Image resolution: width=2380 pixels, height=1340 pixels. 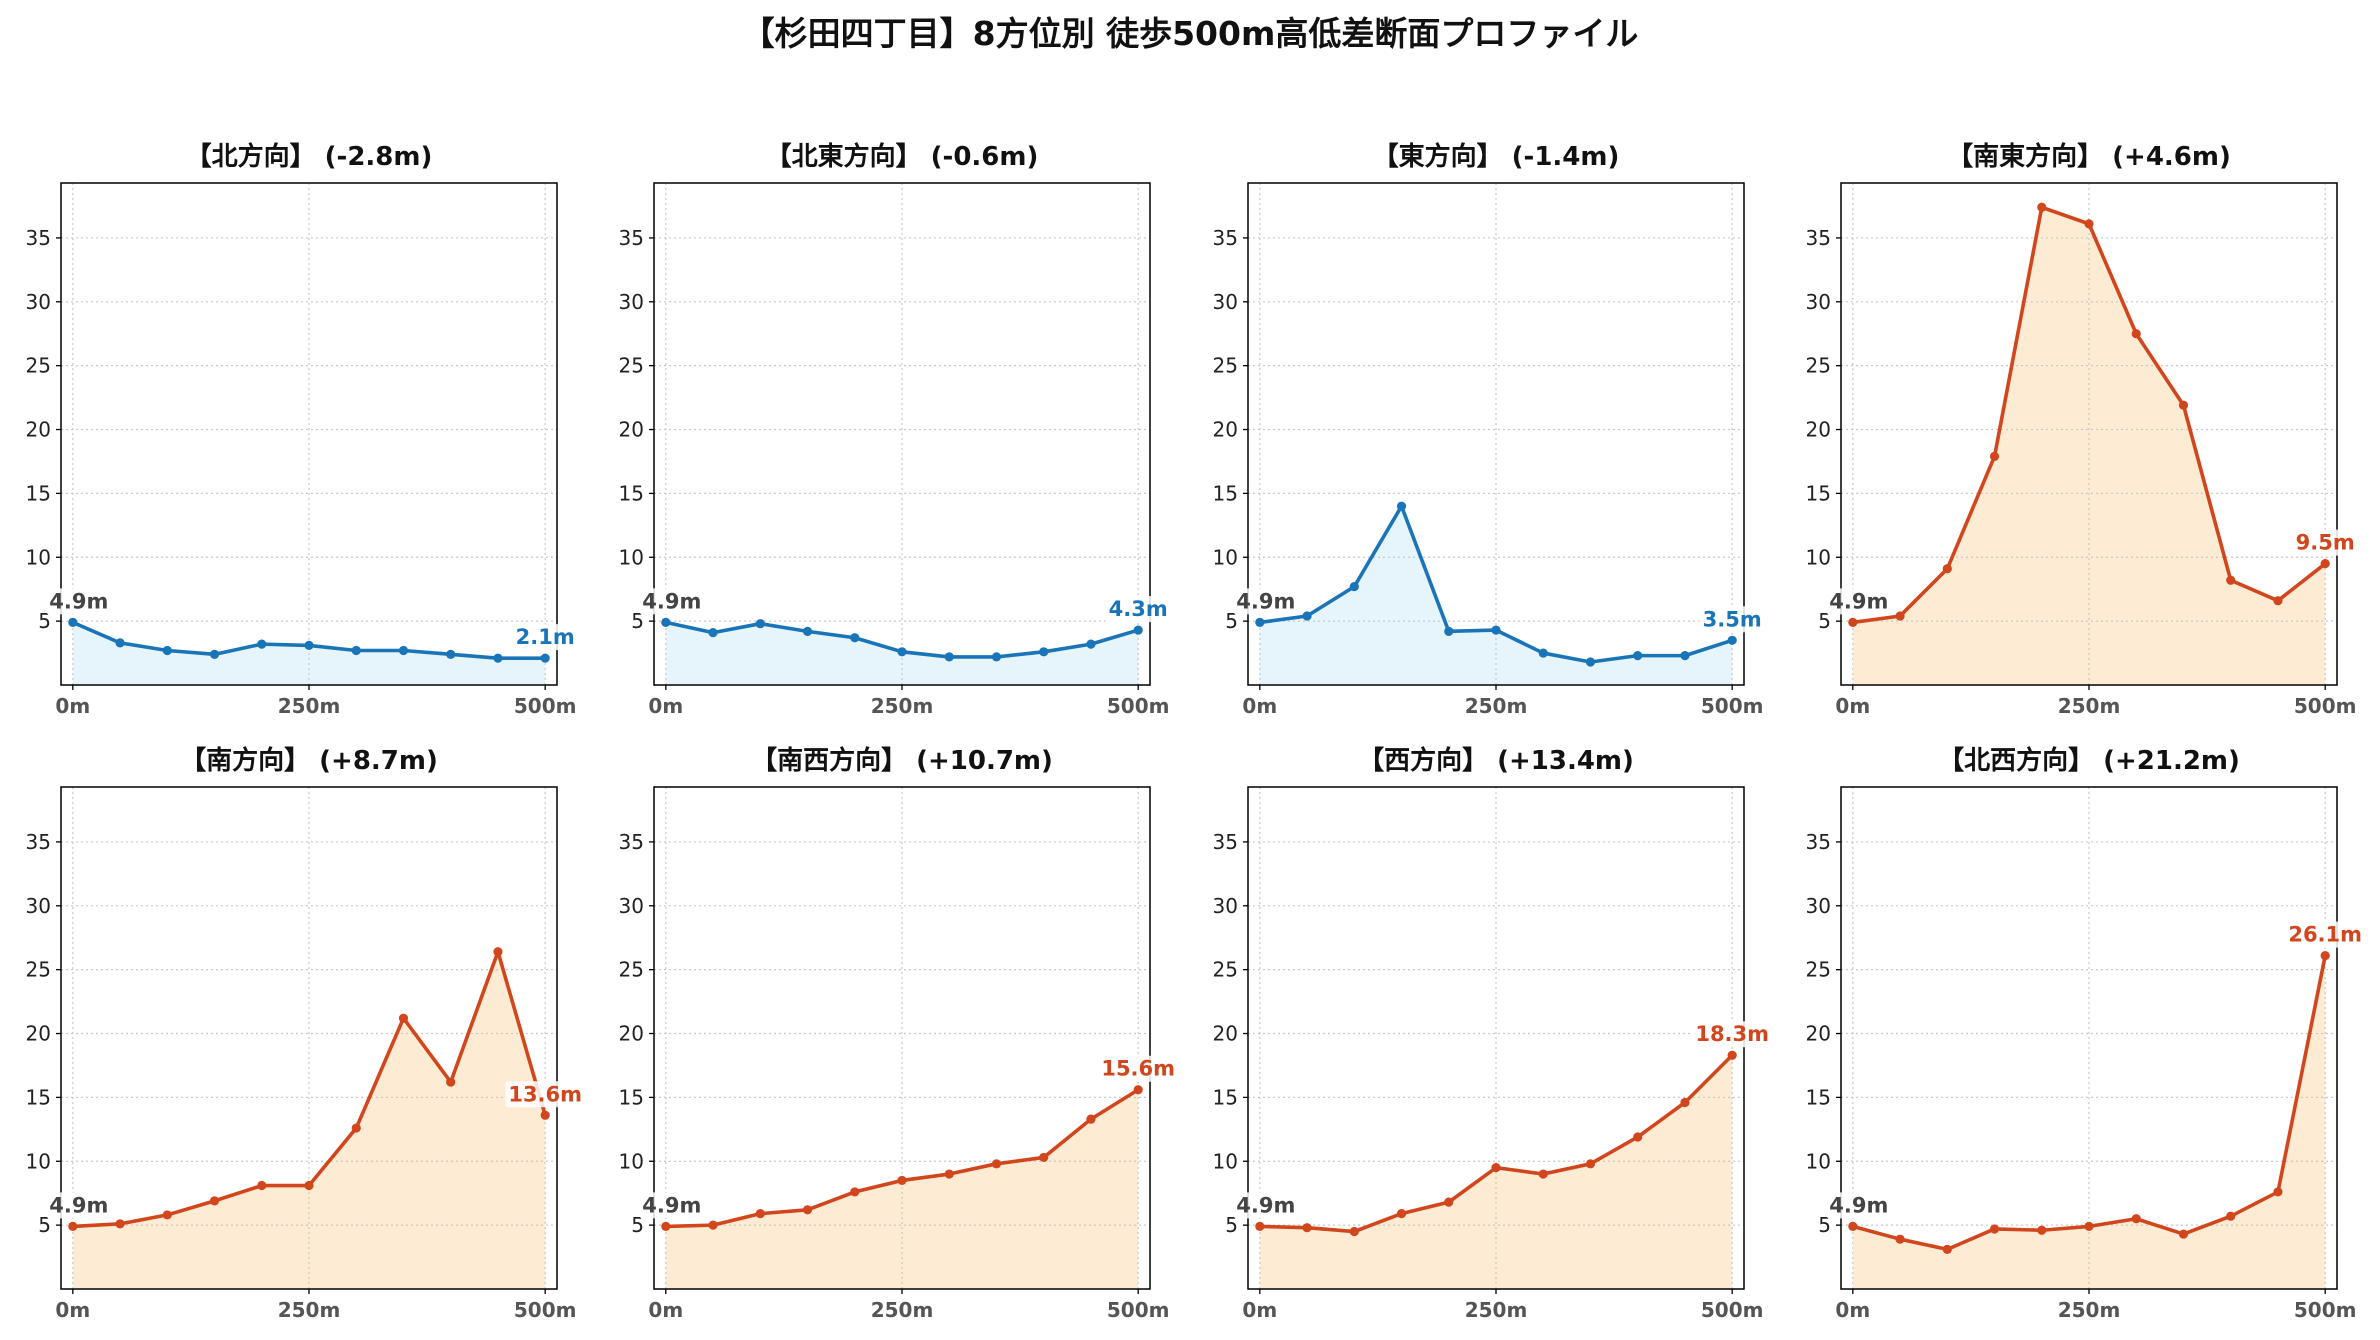 I want to click on end-value-label: 15.6m, so click(x=1138, y=1069).